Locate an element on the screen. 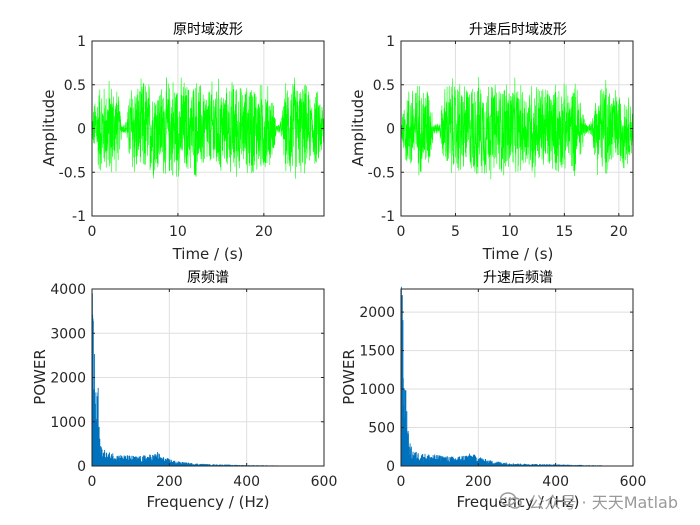 The image size is (700, 525). y-tick-label: 500 is located at coordinates (381, 429).